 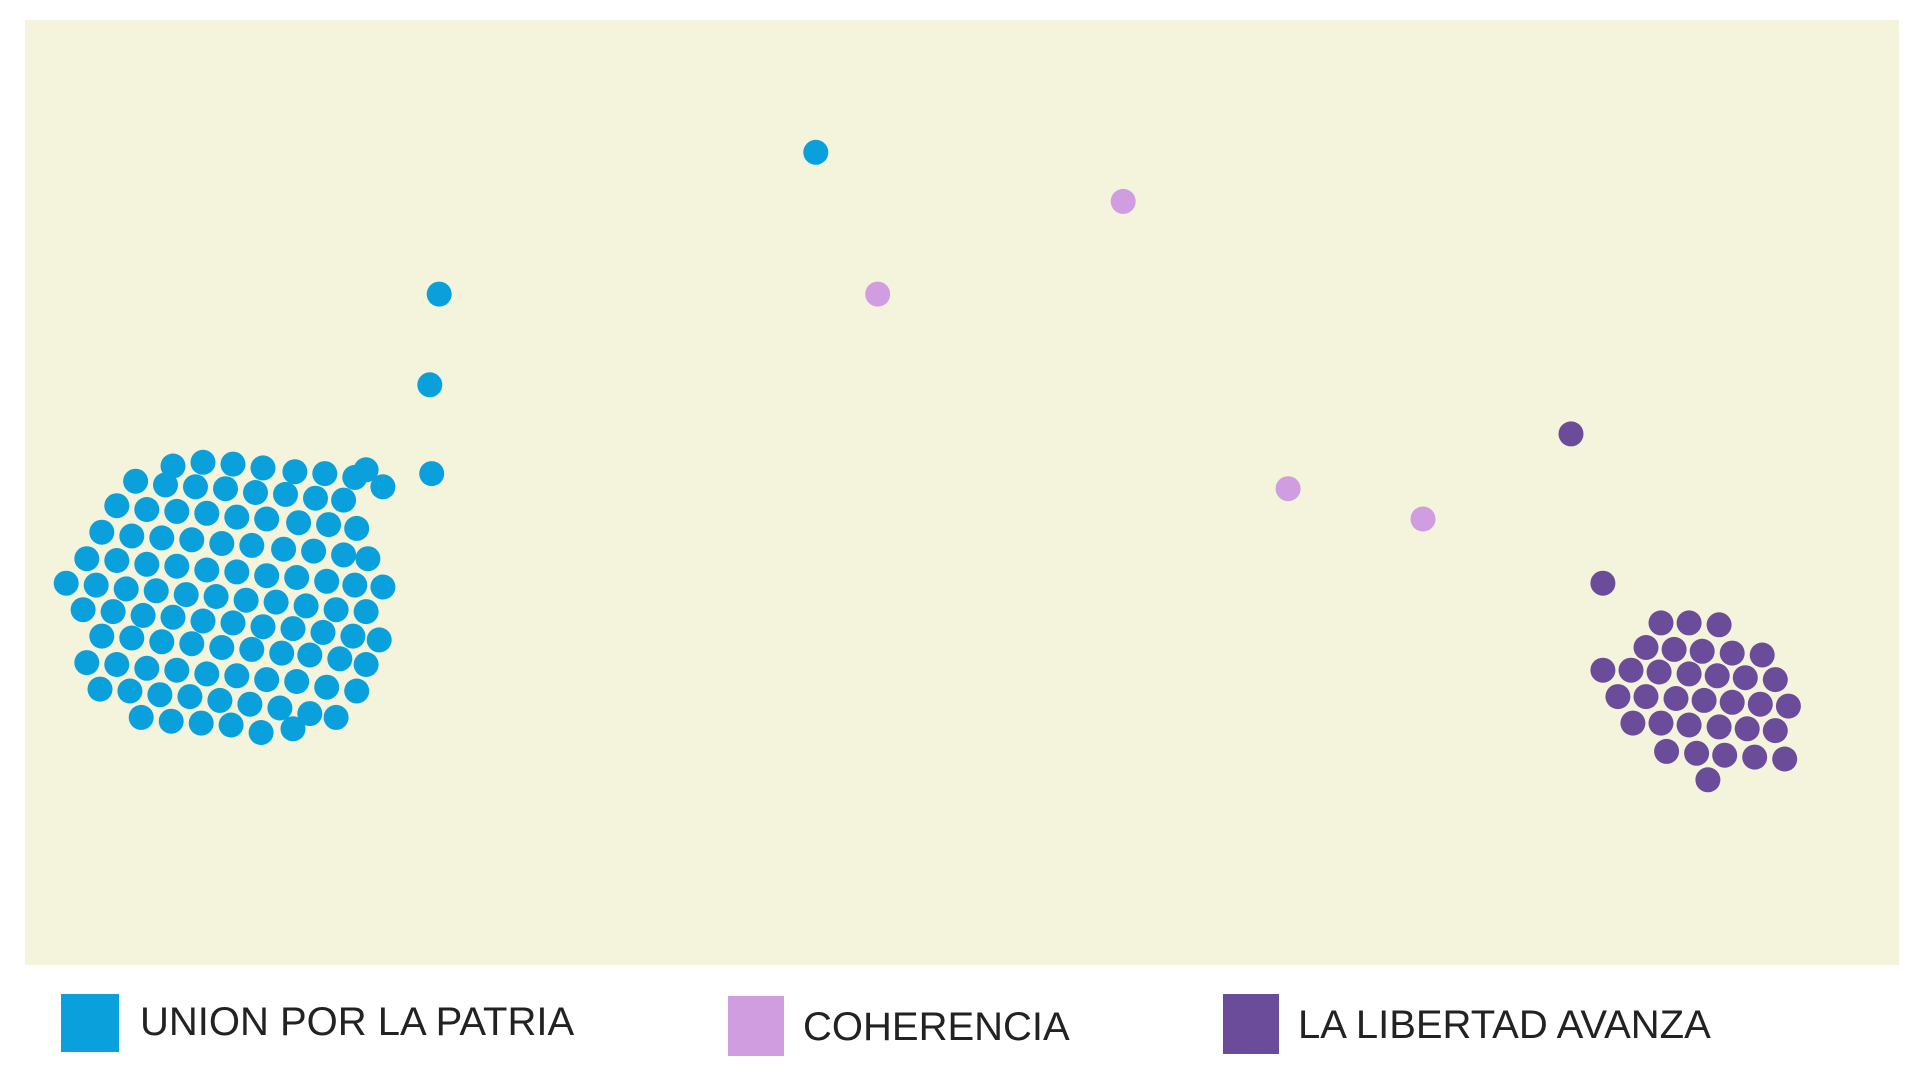 I want to click on legend-item-coherencia: COHERENCIA, so click(x=899, y=1026).